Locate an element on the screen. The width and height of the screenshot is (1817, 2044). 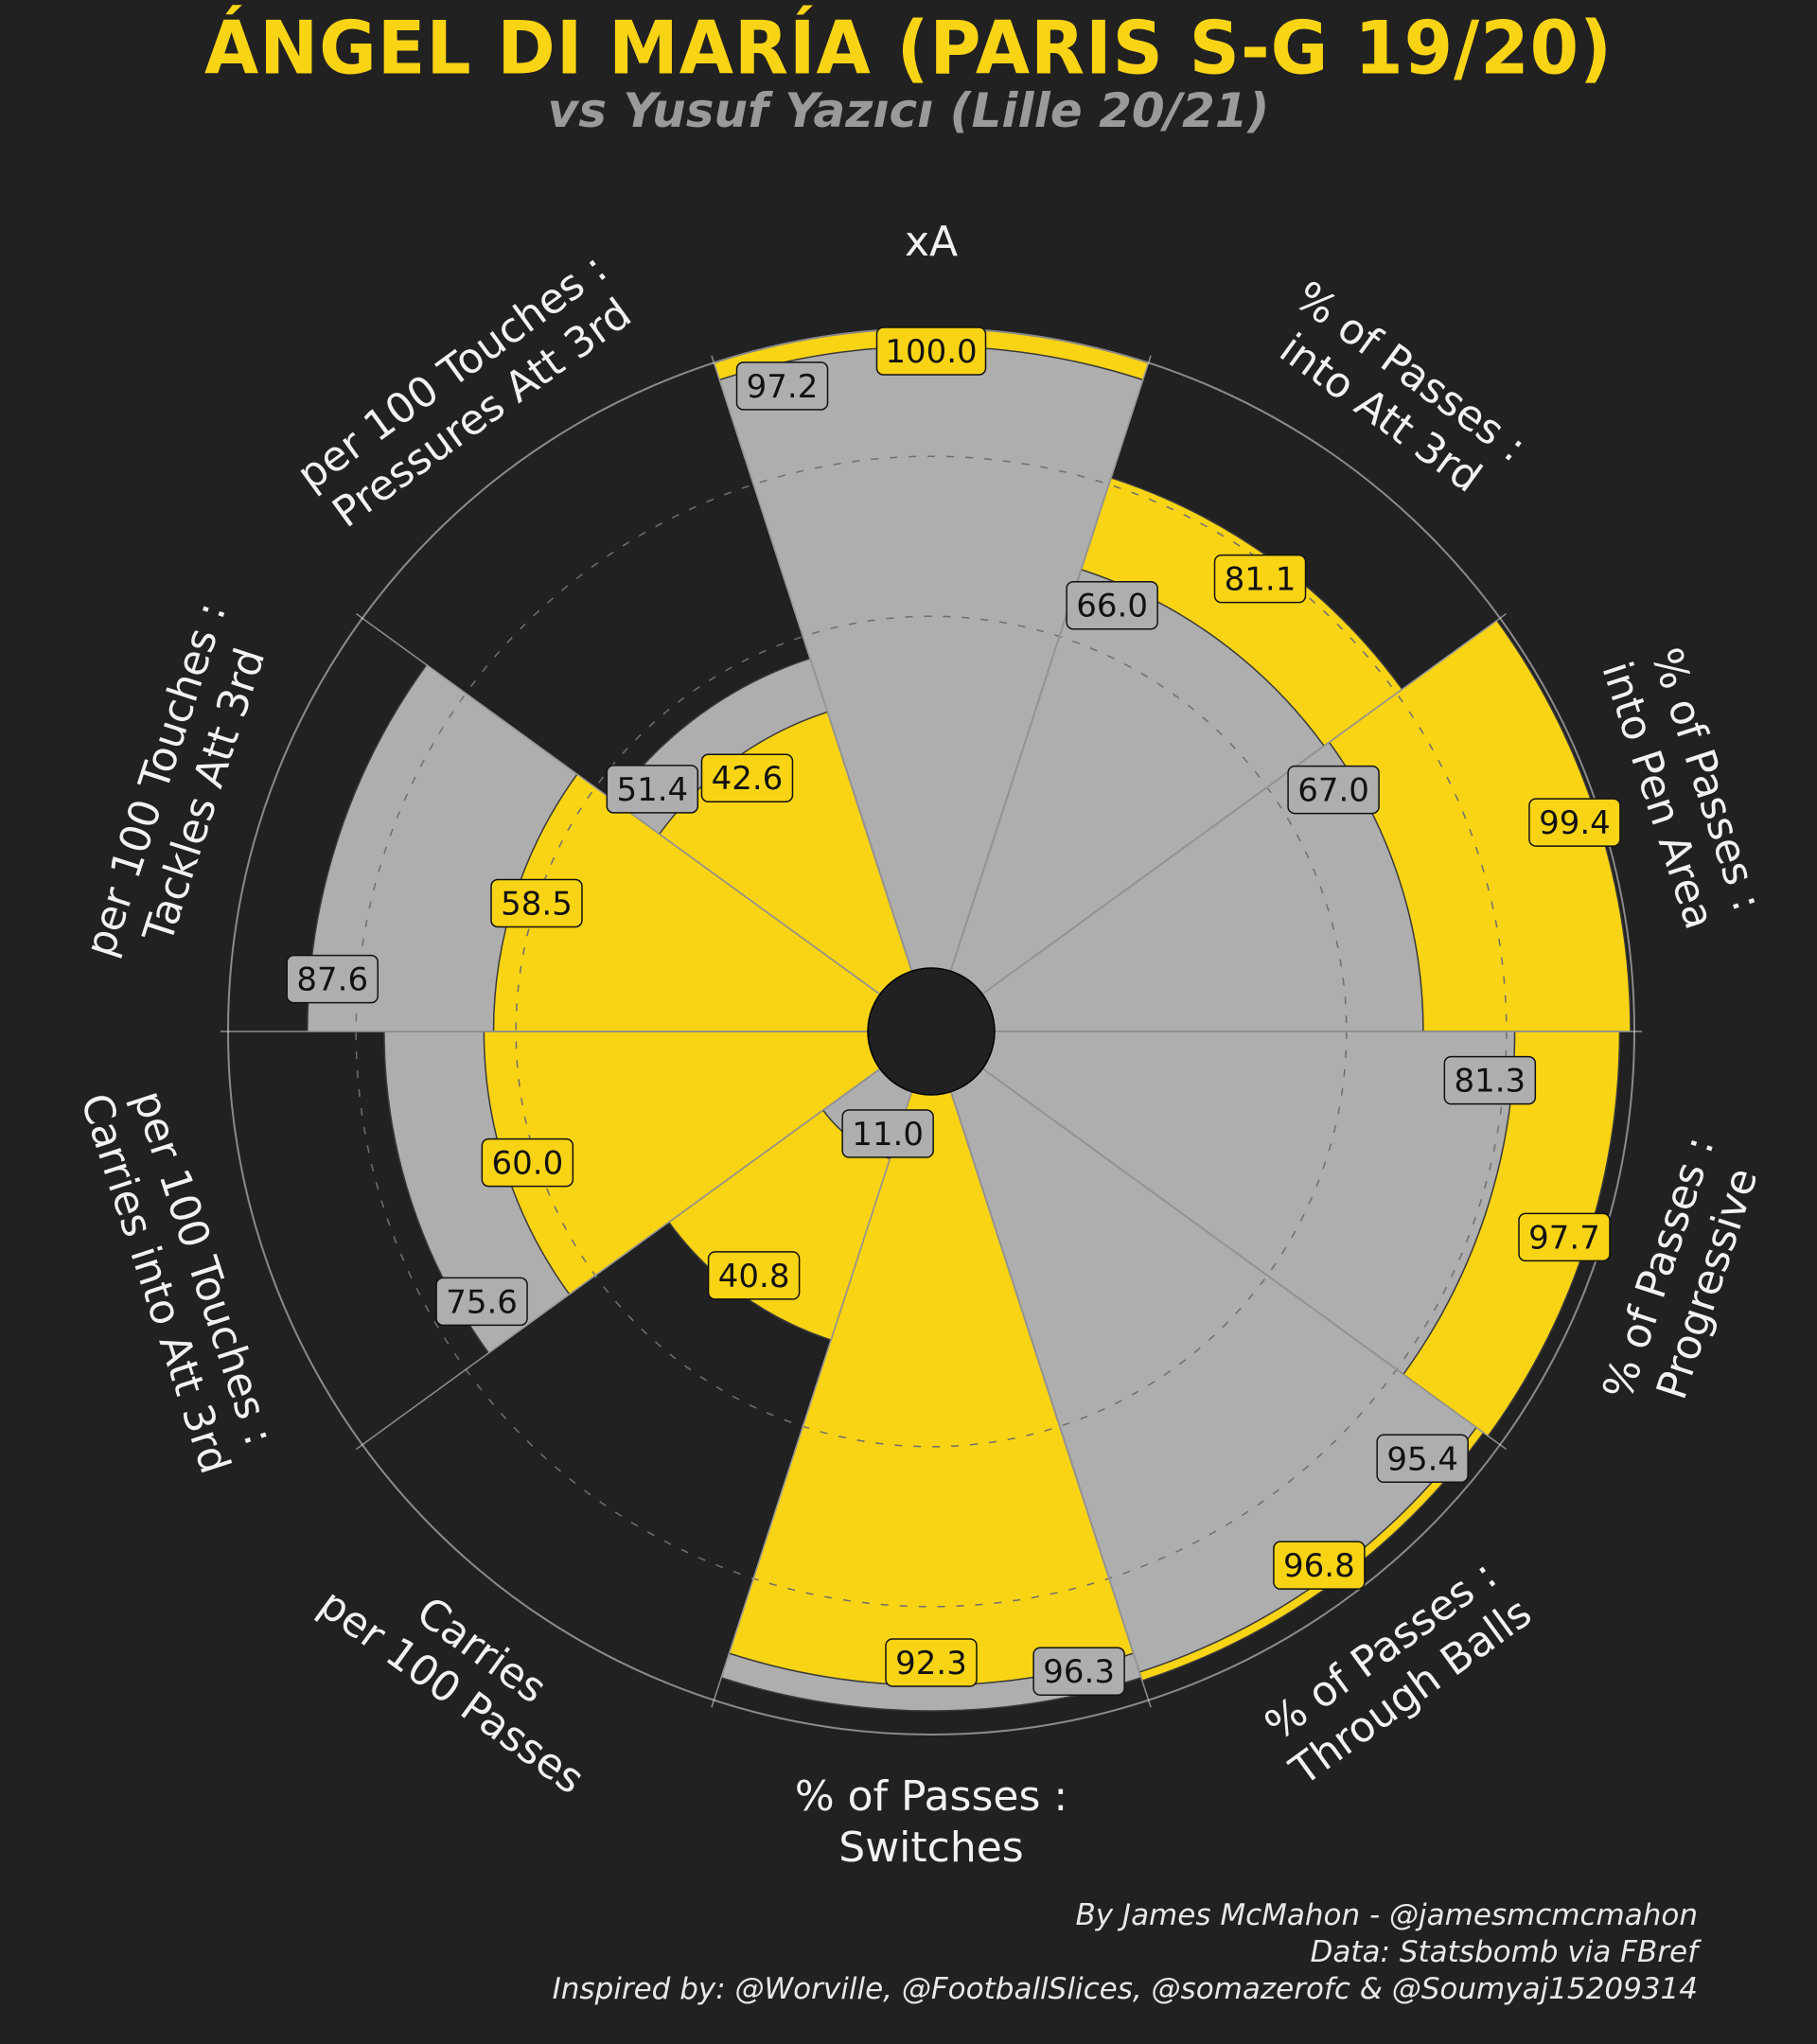
comparison-value-label-4-group: 95.4 is located at coordinates (1422, 1459).